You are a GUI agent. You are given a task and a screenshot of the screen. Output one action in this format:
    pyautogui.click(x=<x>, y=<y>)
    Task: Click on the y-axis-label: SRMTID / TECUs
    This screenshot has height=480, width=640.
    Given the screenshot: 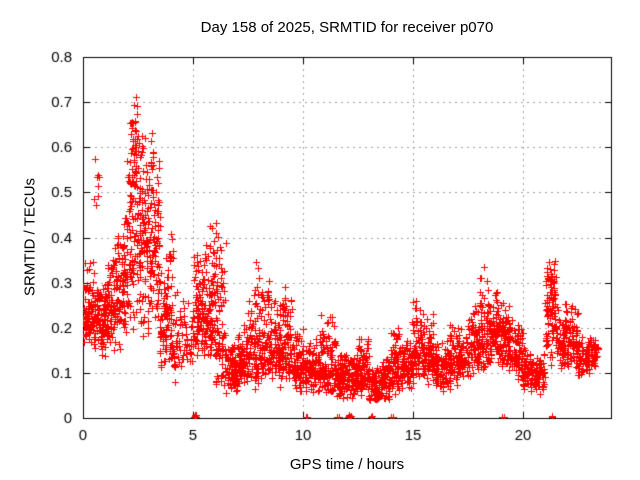 What is the action you would take?
    pyautogui.click(x=30, y=237)
    